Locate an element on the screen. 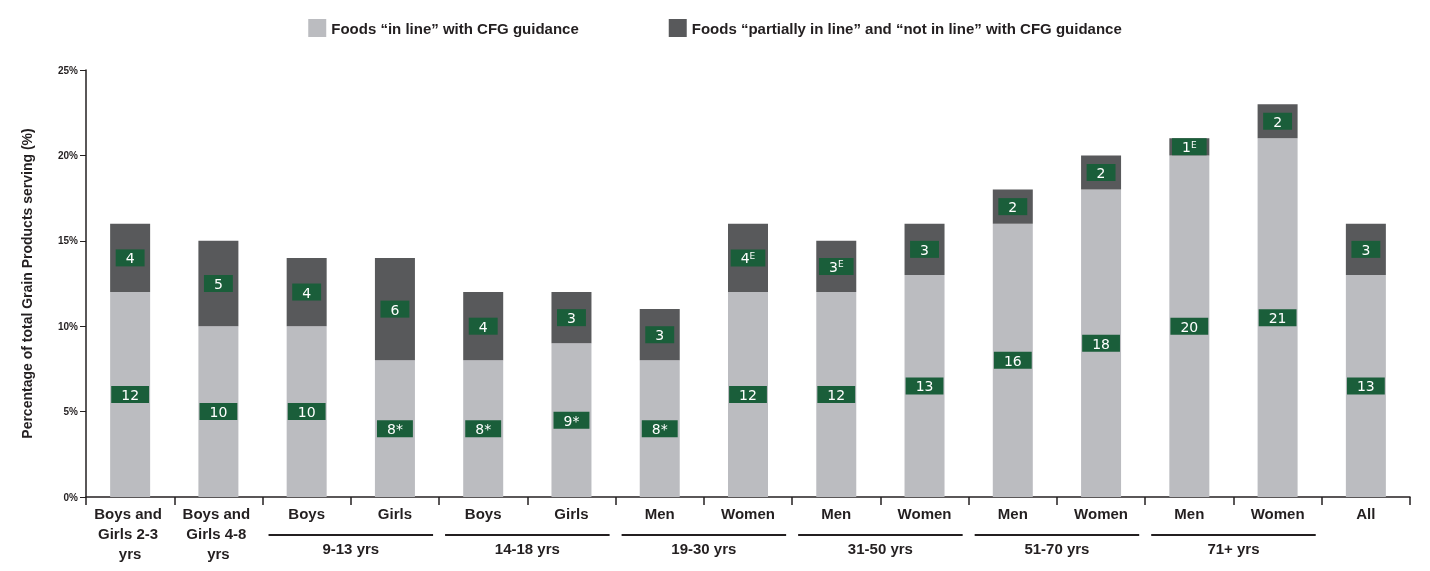  x-tick-label: Boys and Girls 2-3 yrs is located at coordinates (130, 533).